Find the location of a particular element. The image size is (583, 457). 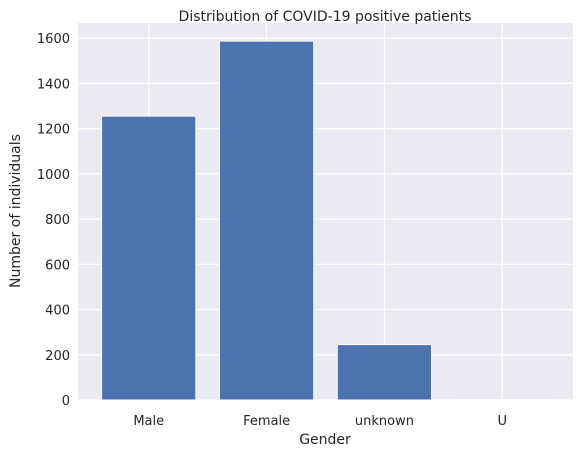

y-tick-label: 1200 is located at coordinates (53, 130).